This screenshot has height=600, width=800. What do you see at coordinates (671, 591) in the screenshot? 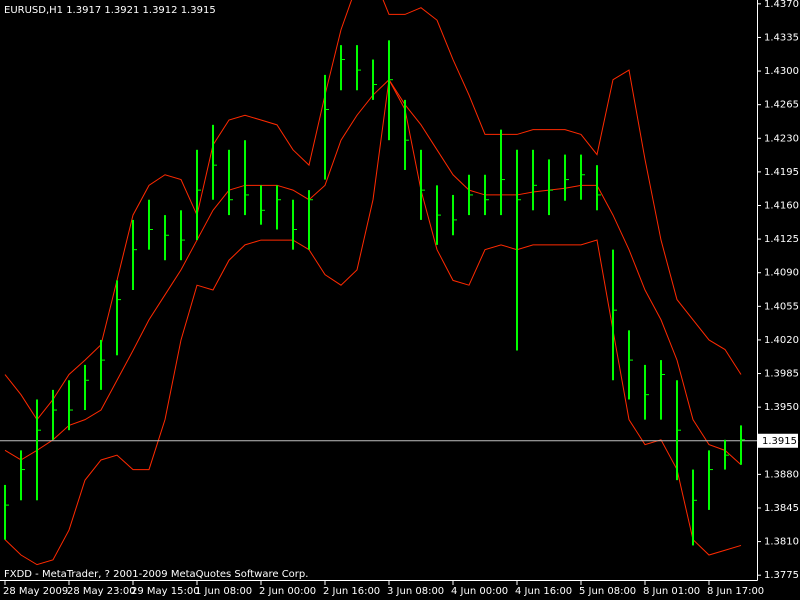
I see `x-tick-label: 8 Jun 01:00` at bounding box center [671, 591].